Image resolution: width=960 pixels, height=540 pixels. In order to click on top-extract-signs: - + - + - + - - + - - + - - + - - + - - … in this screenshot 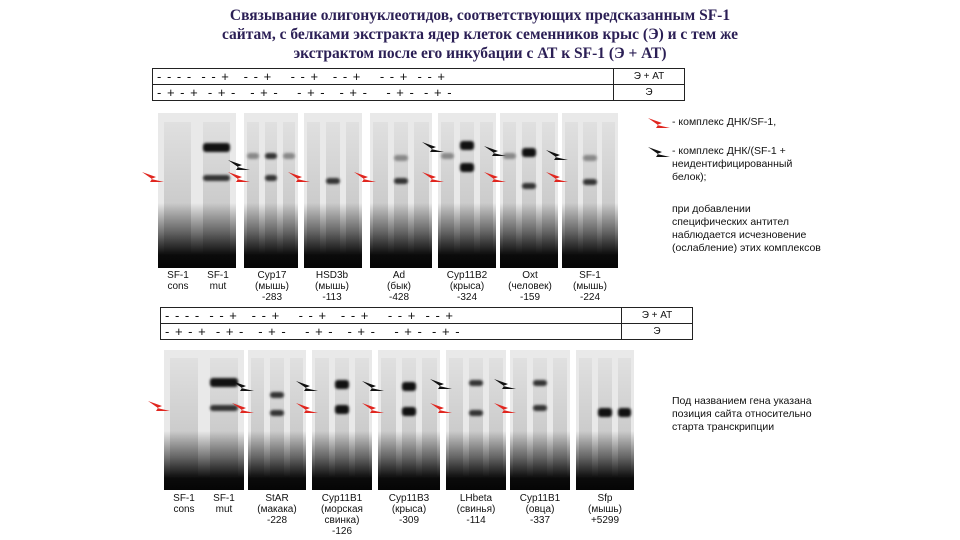, I will do `click(383, 92)`.